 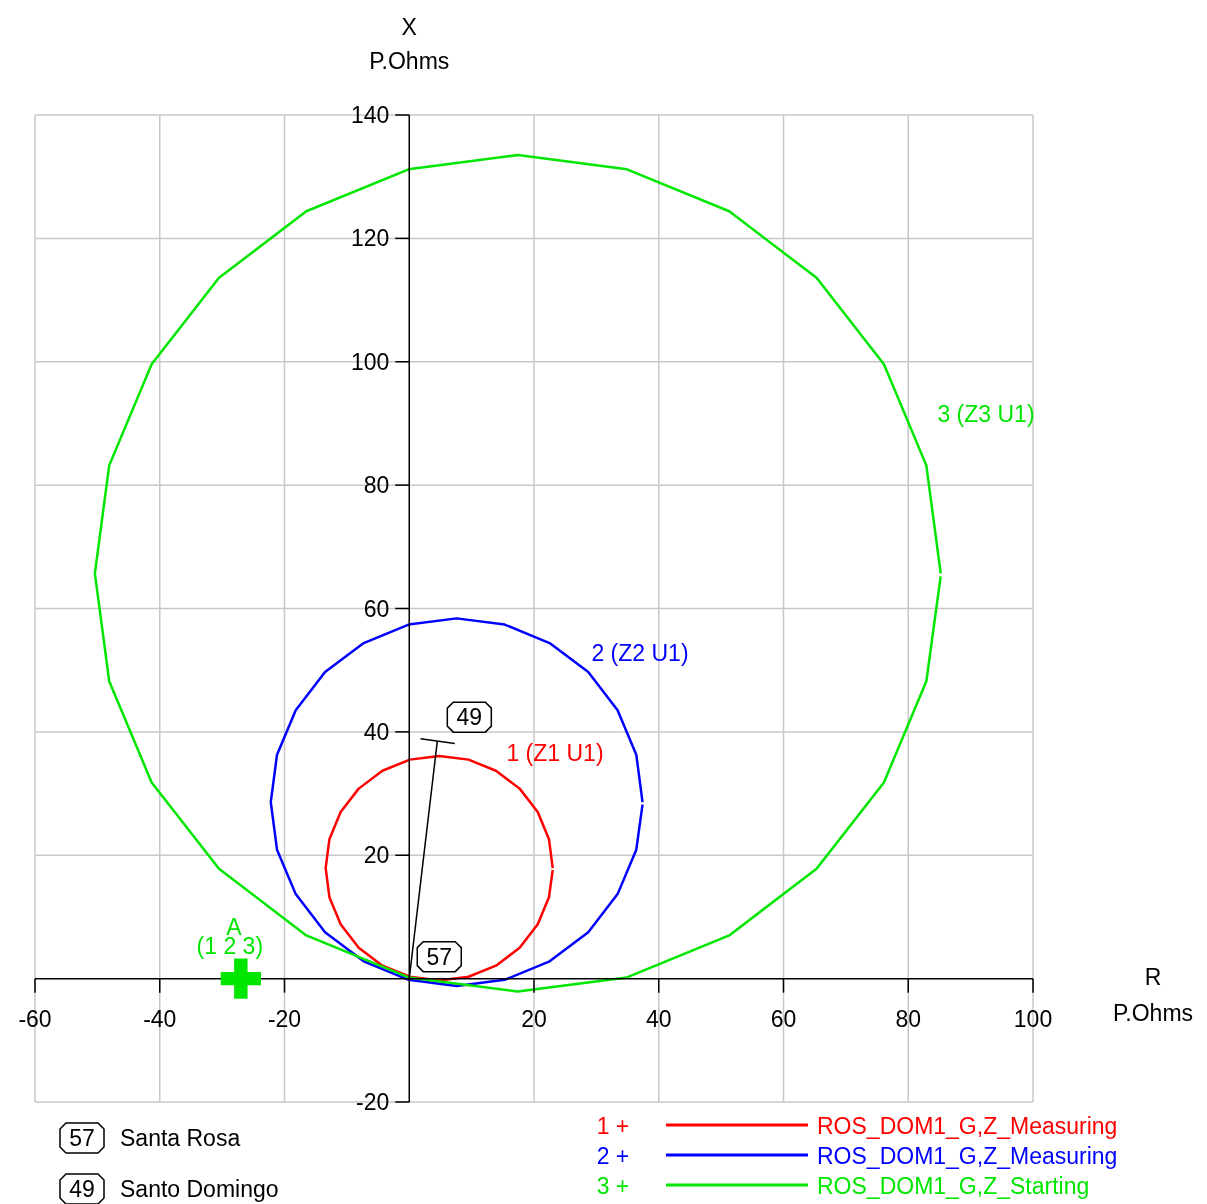 I want to click on annotation: 2 (Z2 U1), so click(x=640, y=653).